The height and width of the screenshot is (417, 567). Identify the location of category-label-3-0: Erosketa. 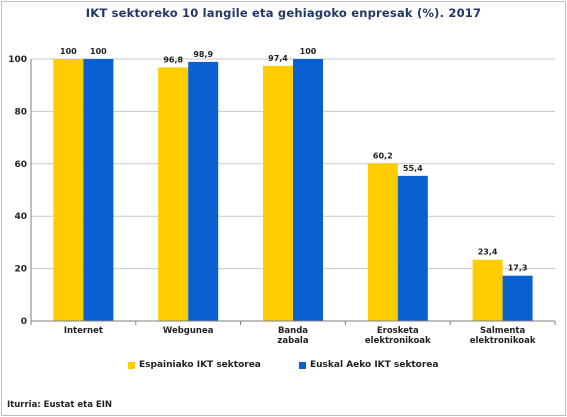
(398, 331).